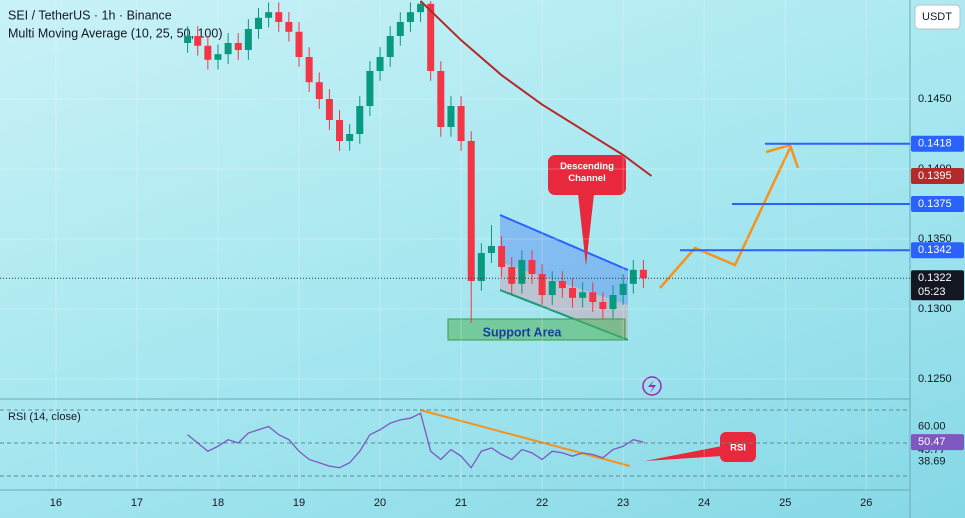  I want to click on rsi-divergence, so click(525, 438).